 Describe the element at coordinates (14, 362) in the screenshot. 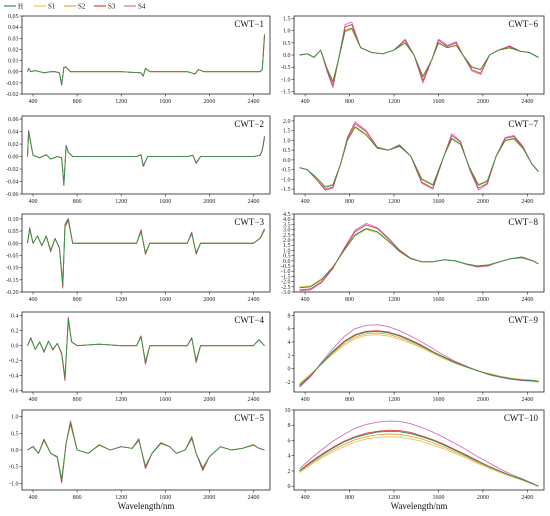

I see `y-tick-label: -0.2` at that location.